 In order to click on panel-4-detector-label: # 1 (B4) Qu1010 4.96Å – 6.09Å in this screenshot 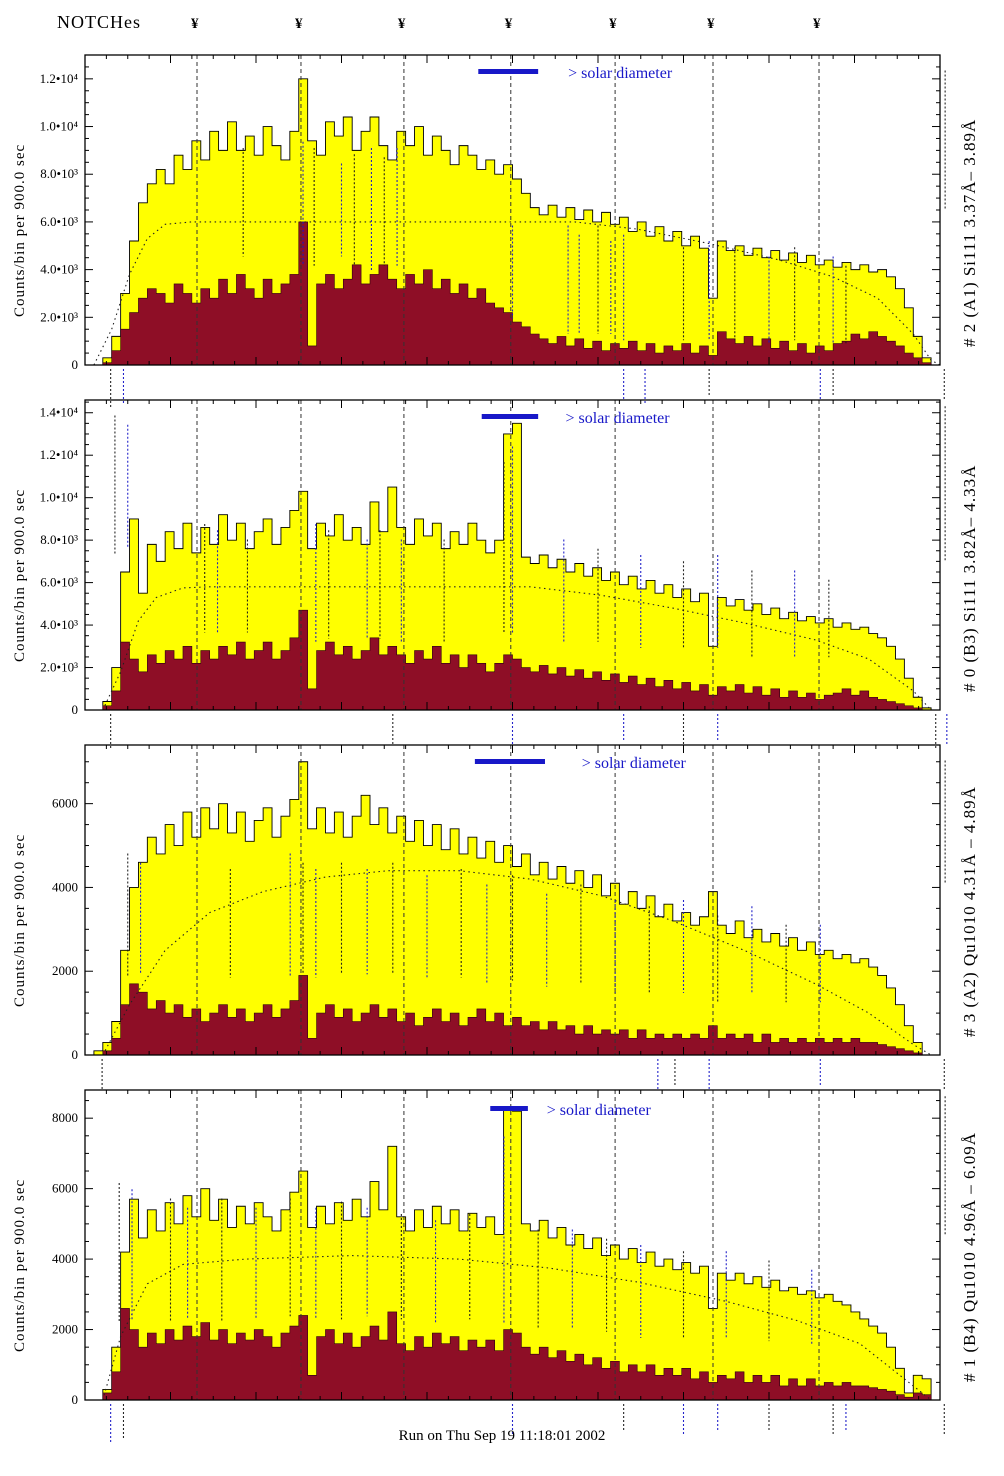, I will do `click(969, 1257)`.